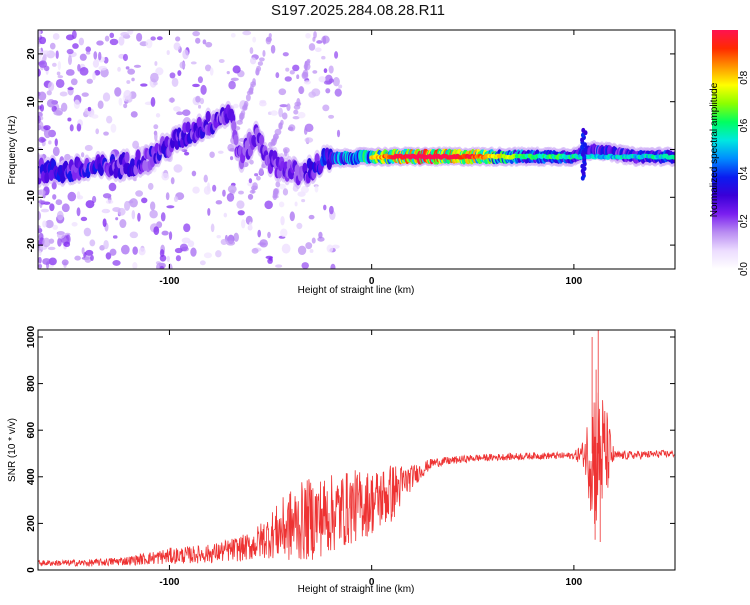 Image resolution: width=750 pixels, height=605 pixels. Describe the element at coordinates (31, 149) in the screenshot. I see `spectrogram-y-tick-label: 0` at that location.